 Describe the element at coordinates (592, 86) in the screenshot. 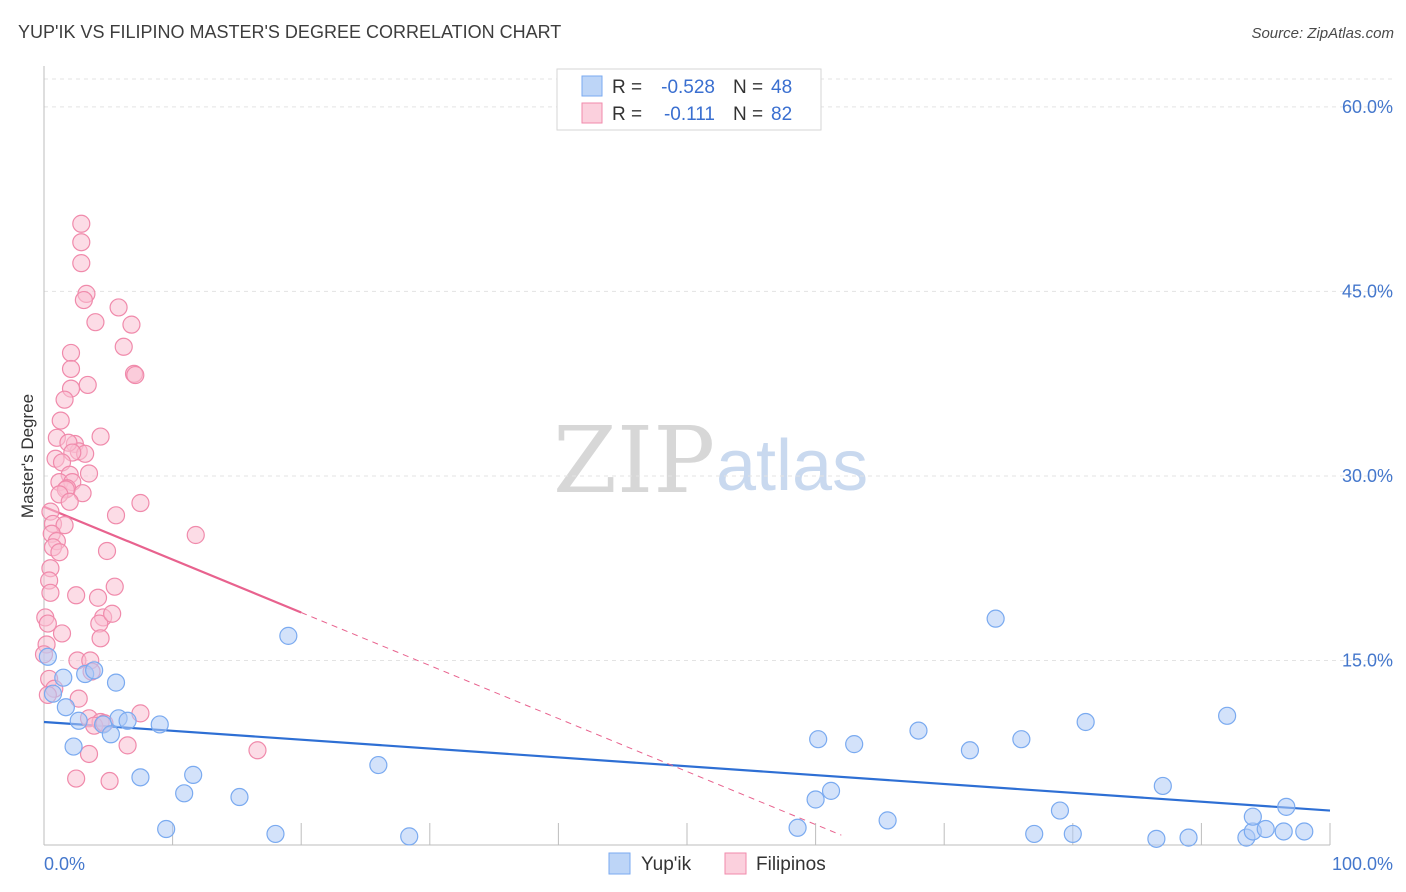

I see `legend-swatch-yupik` at that location.